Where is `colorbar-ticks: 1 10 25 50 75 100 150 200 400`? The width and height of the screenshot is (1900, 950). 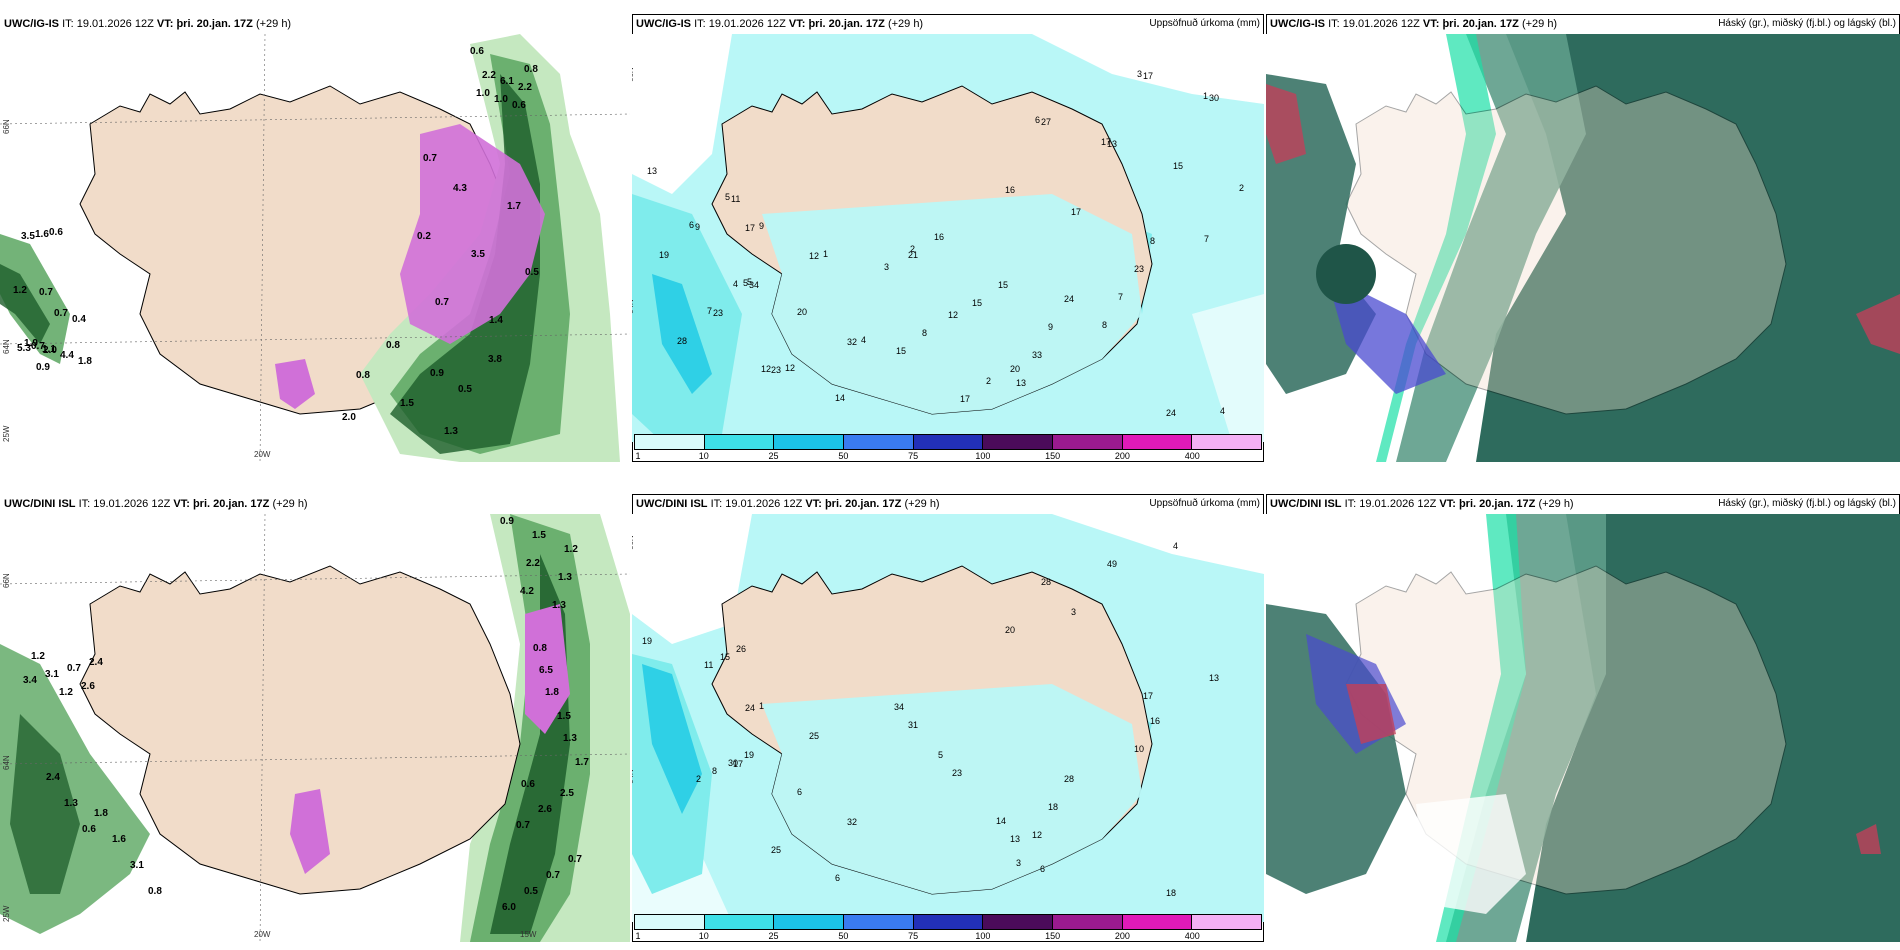 colorbar-ticks: 1 10 25 50 75 100 150 200 400 is located at coordinates (948, 456).